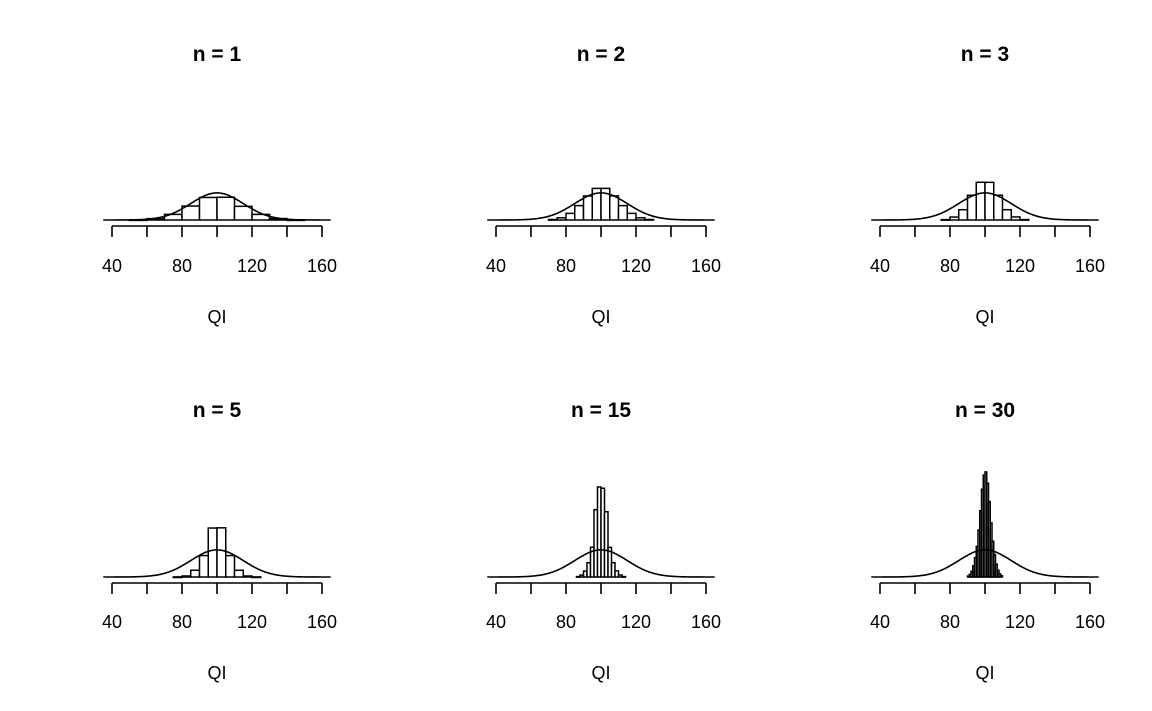  I want to click on histogram-panel-3: n = 3 40 80 120 160 QI, so click(987, 185).